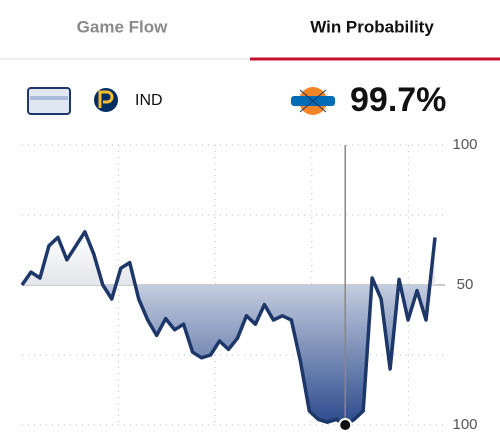 This screenshot has width=500, height=445. What do you see at coordinates (345, 425) in the screenshot?
I see `hover-dot` at bounding box center [345, 425].